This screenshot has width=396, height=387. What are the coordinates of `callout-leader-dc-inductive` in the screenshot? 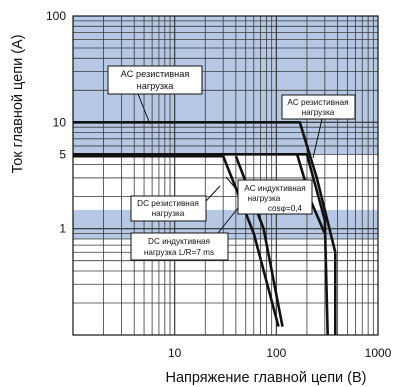 It's located at (228, 220).